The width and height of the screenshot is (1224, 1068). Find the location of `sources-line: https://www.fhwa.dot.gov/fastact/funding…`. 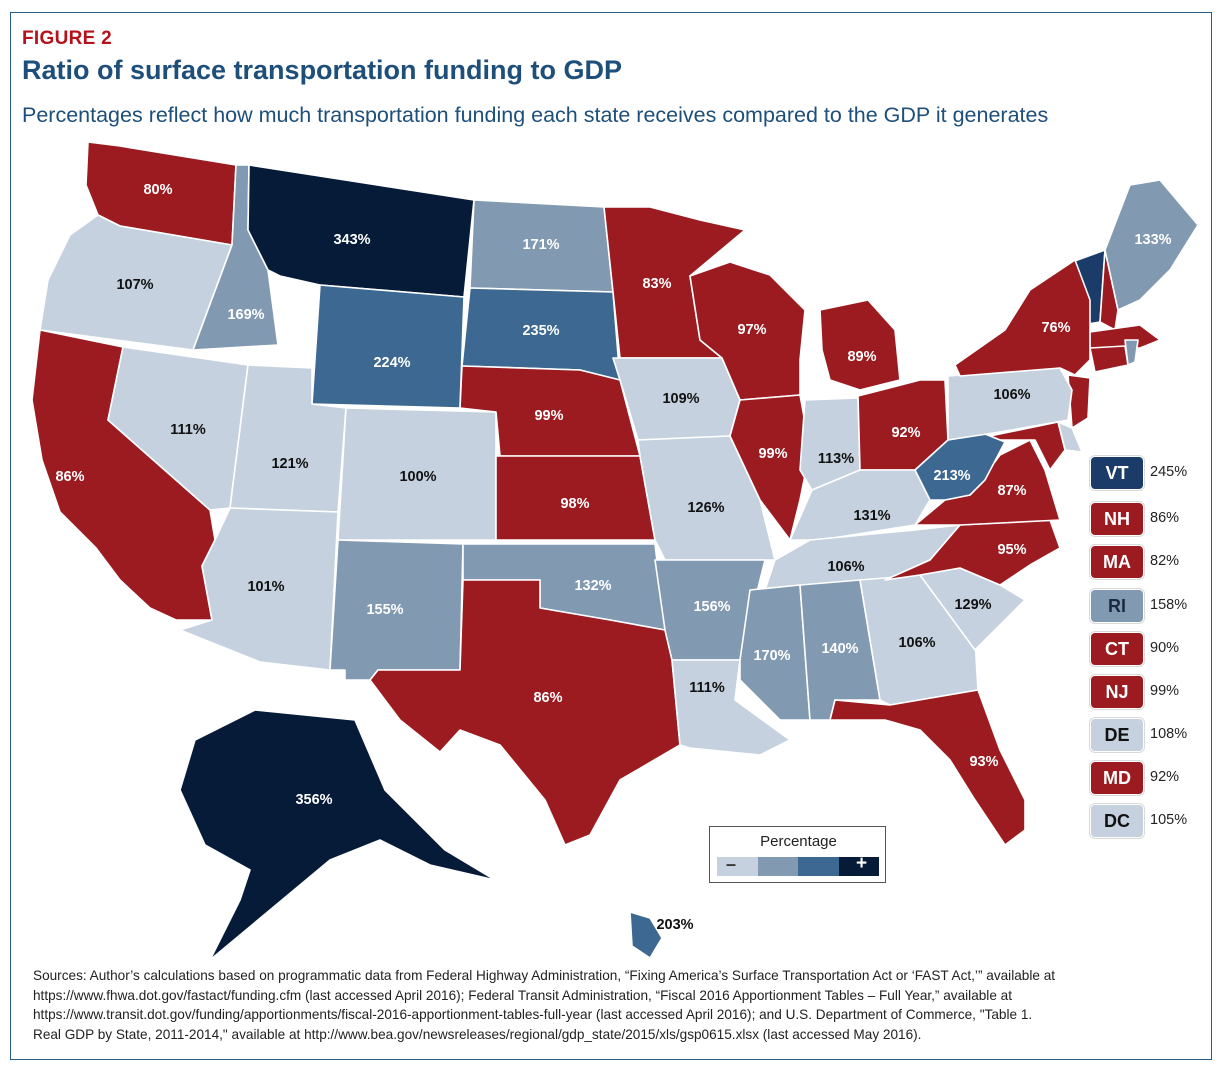

sources-line: https://www.fhwa.dot.gov/fastact/funding… is located at coordinates (523, 995).